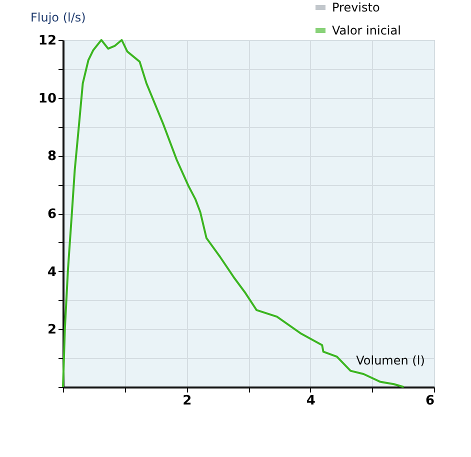  Describe the element at coordinates (390, 361) in the screenshot. I see `x-axis-title: Volumen (l)` at that location.